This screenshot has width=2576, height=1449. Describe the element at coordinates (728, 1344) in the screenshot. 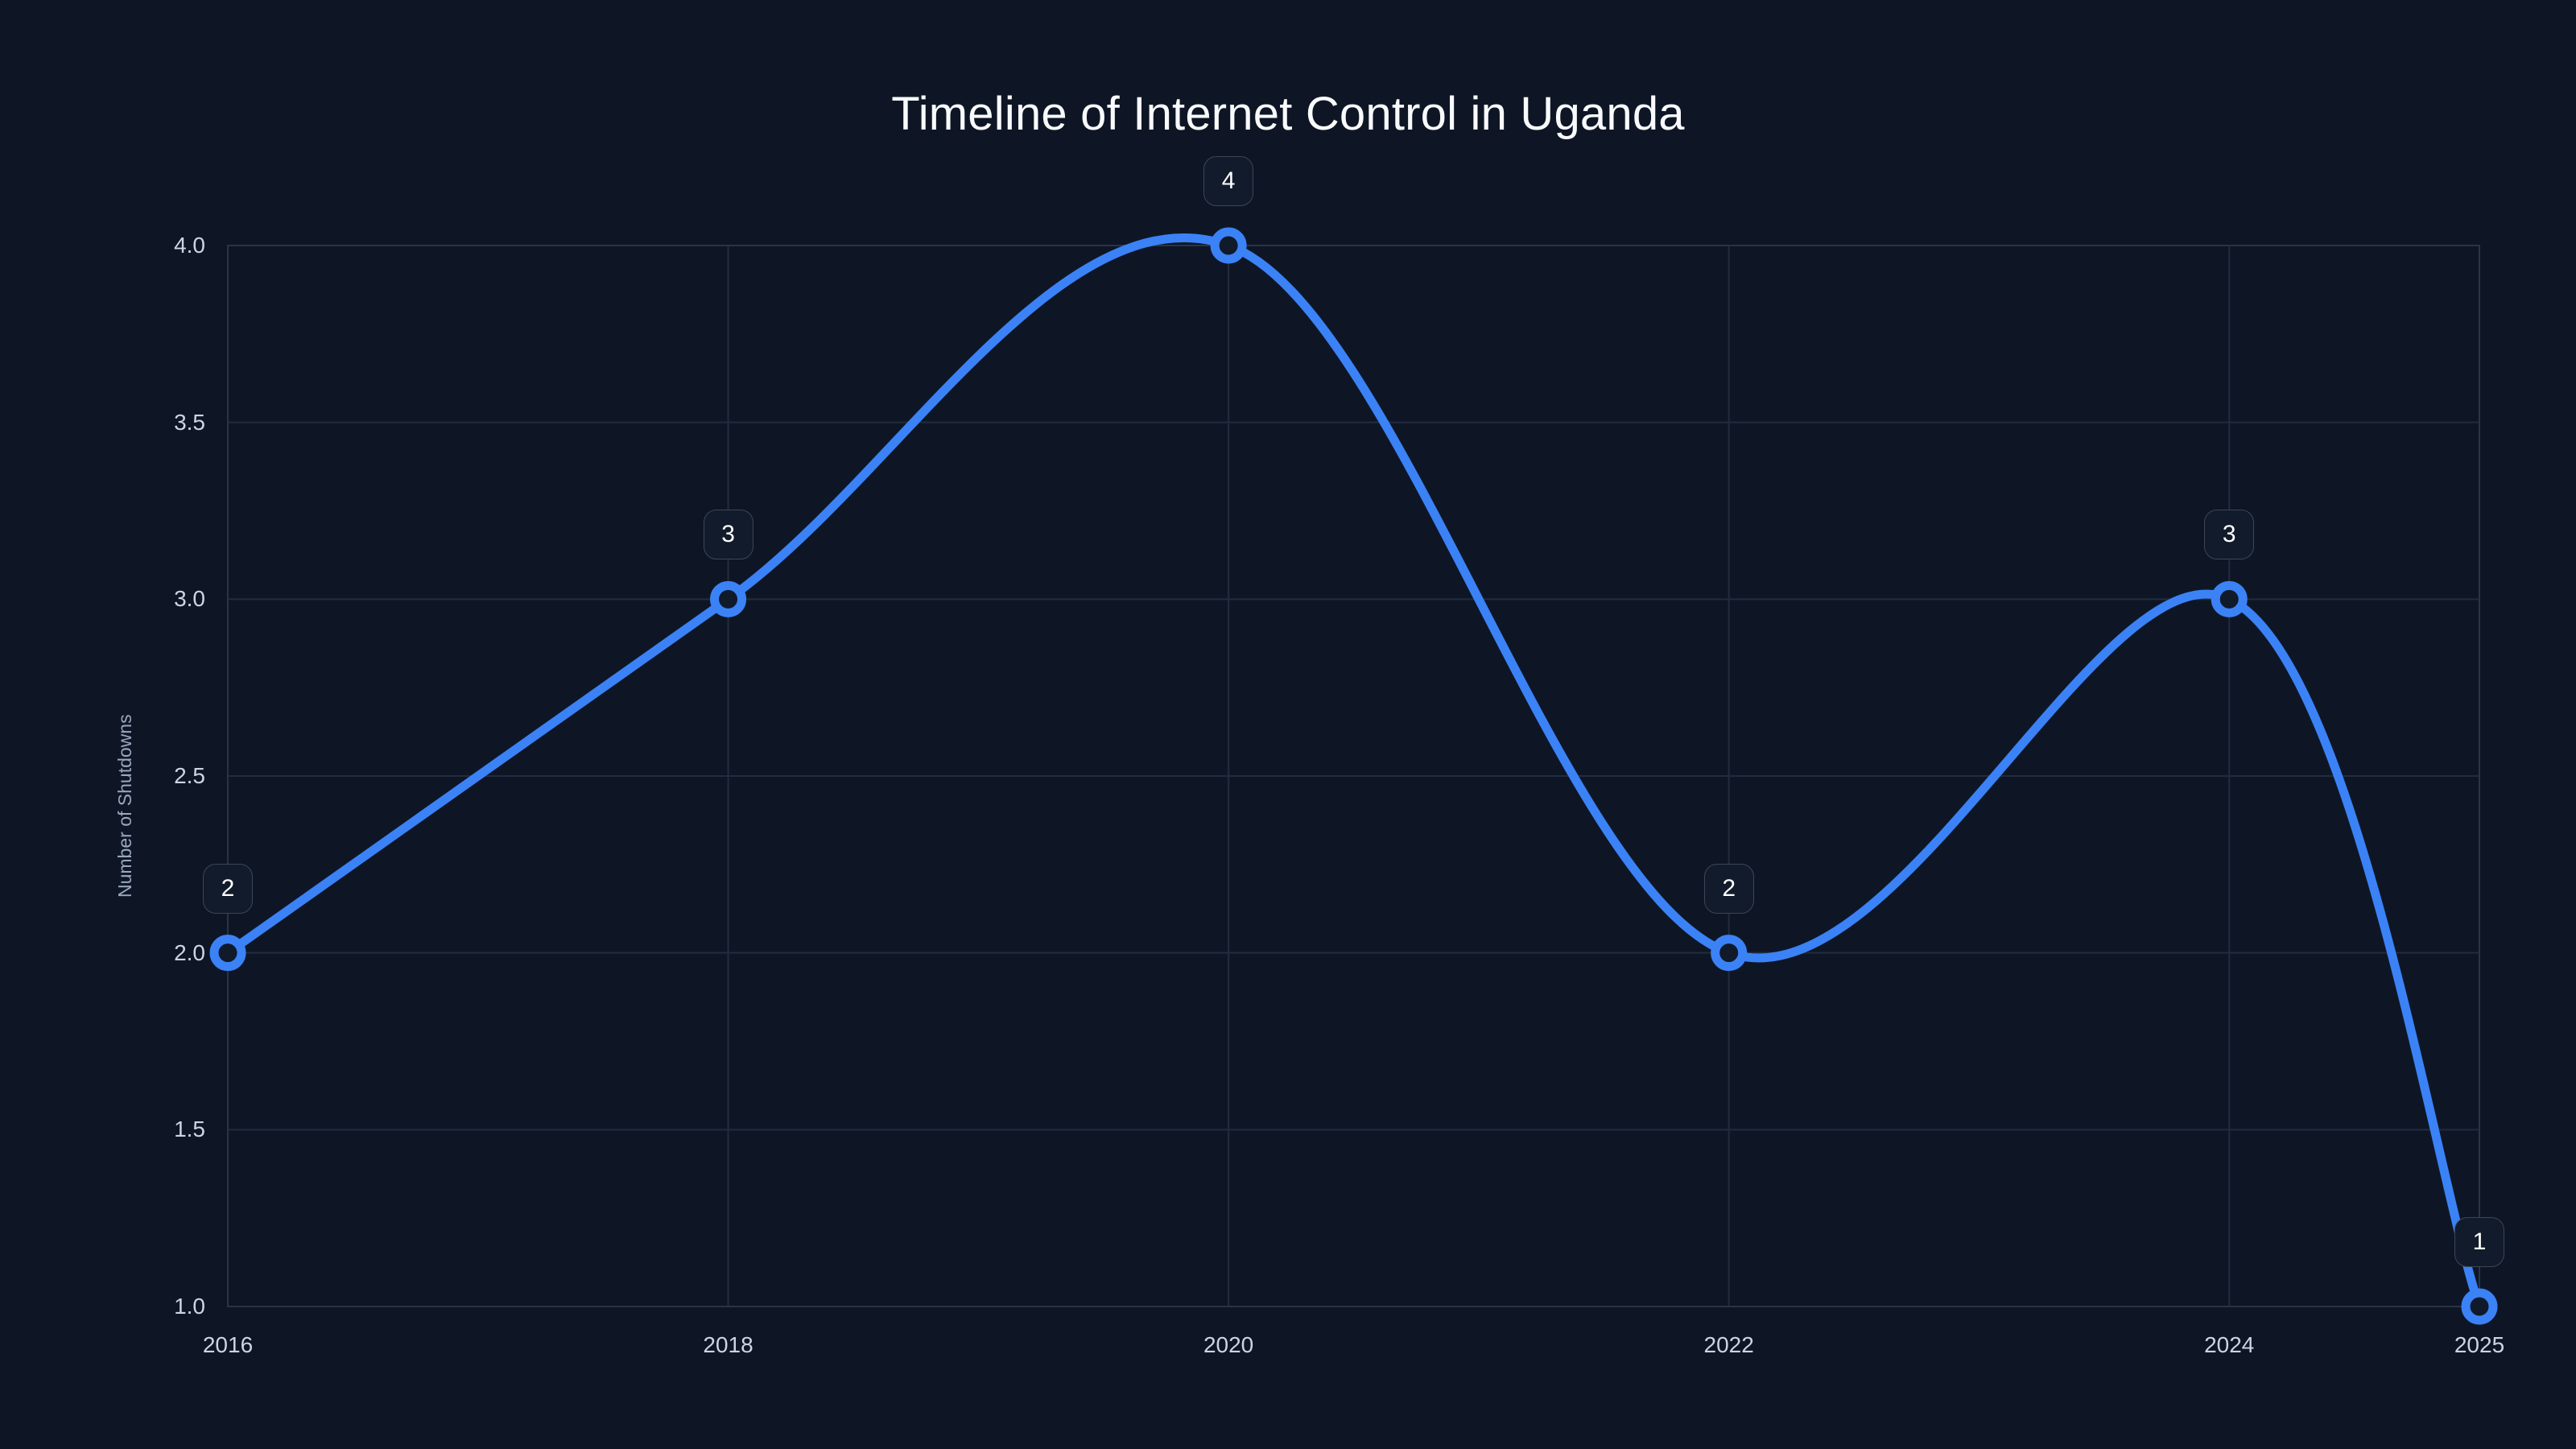

I see `x-tick-label: 2018` at that location.